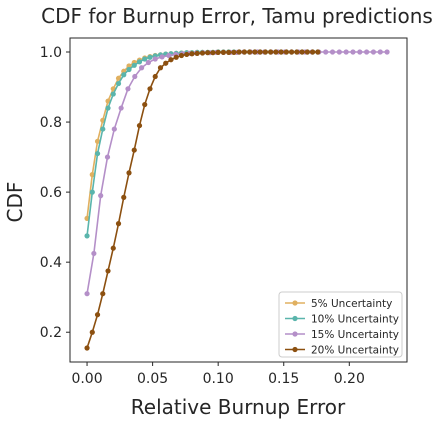 This screenshot has height=425, width=444. I want to click on y-tick-label: 0.2, so click(51, 333).